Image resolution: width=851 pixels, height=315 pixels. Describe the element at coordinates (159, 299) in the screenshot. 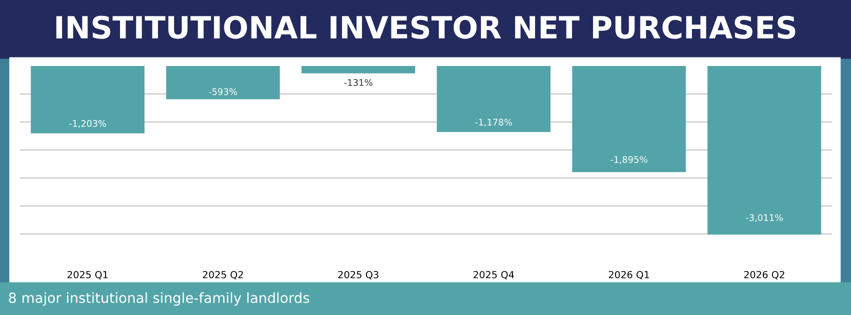

I see `text: 8 major institutional single-family landlords` at that location.